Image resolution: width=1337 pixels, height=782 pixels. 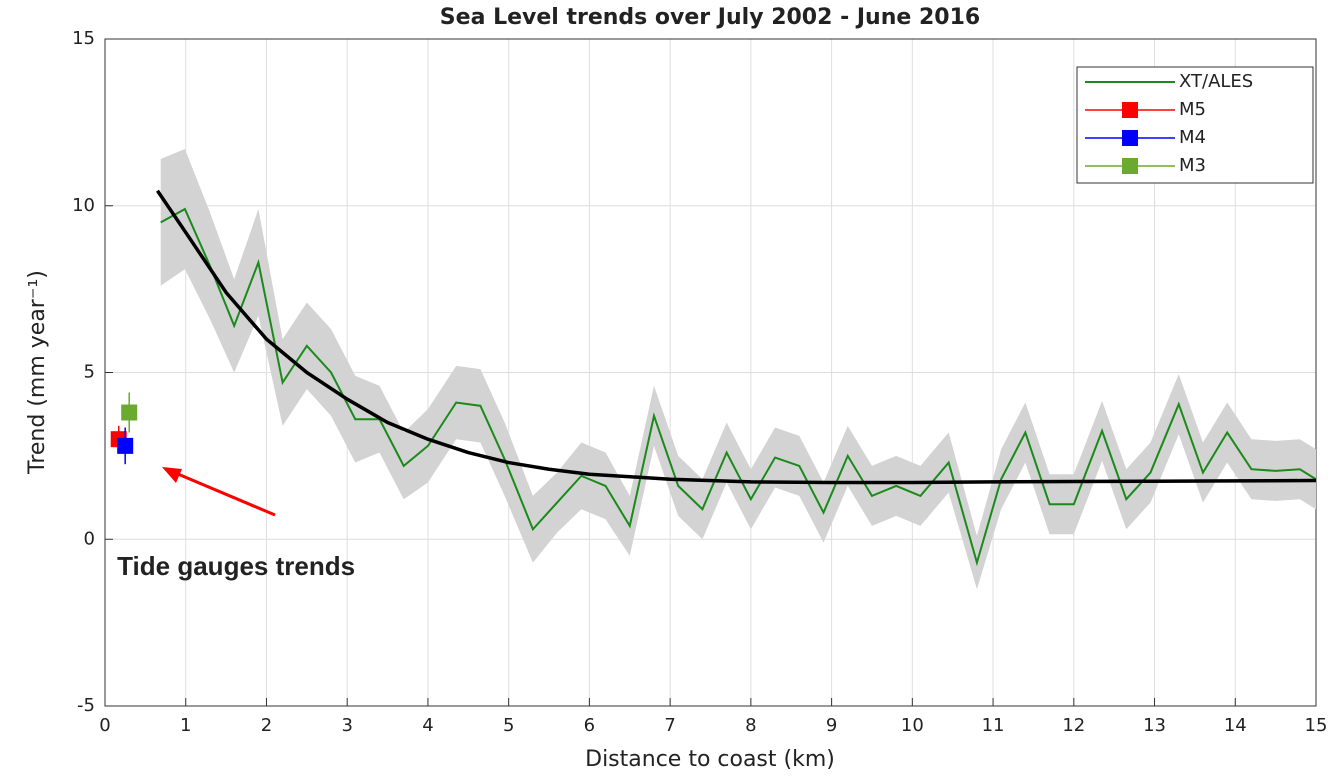 What do you see at coordinates (89, 538) in the screenshot?
I see `y-tick-label: 0` at bounding box center [89, 538].